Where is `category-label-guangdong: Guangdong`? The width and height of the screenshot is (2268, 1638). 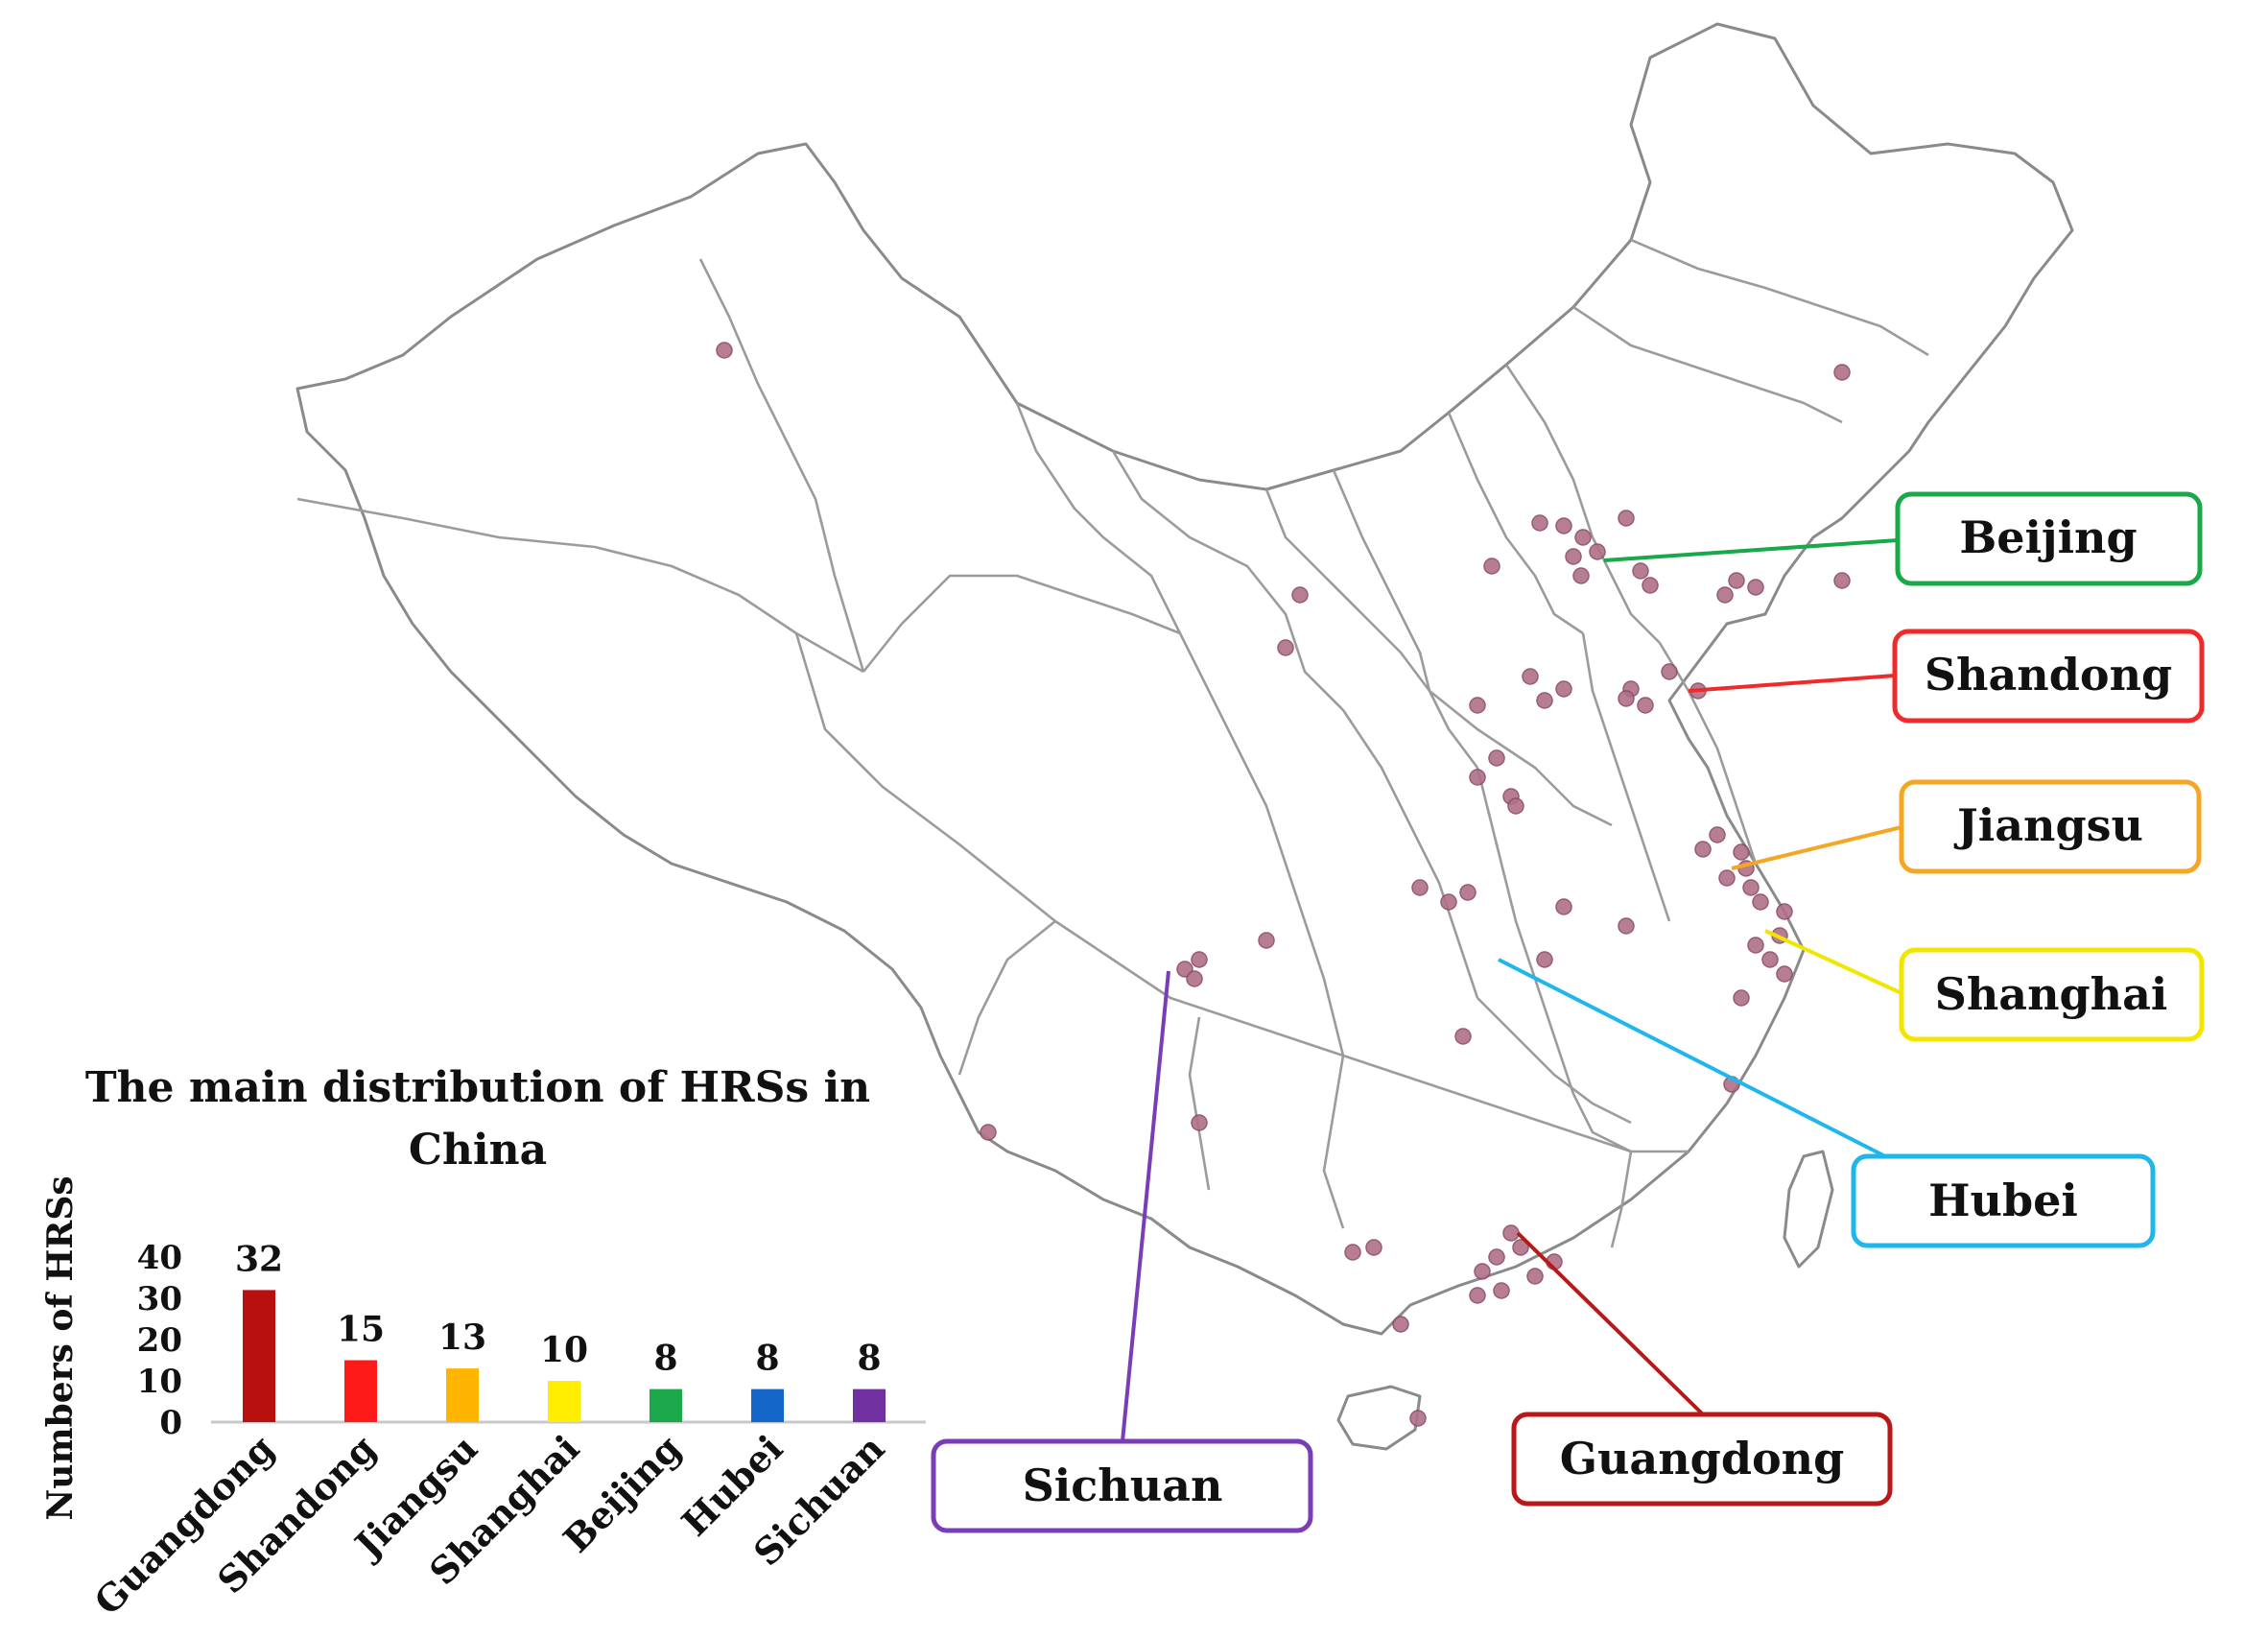 category-label-guangdong: Guangdong is located at coordinates (183, 1525).